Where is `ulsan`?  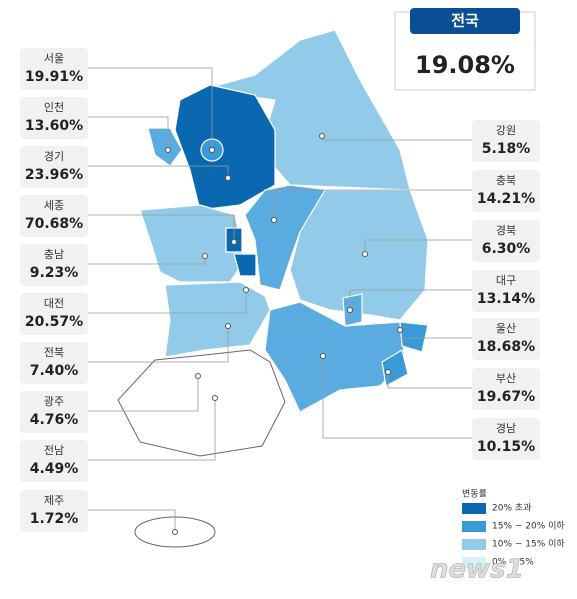
ulsan is located at coordinates (414, 337).